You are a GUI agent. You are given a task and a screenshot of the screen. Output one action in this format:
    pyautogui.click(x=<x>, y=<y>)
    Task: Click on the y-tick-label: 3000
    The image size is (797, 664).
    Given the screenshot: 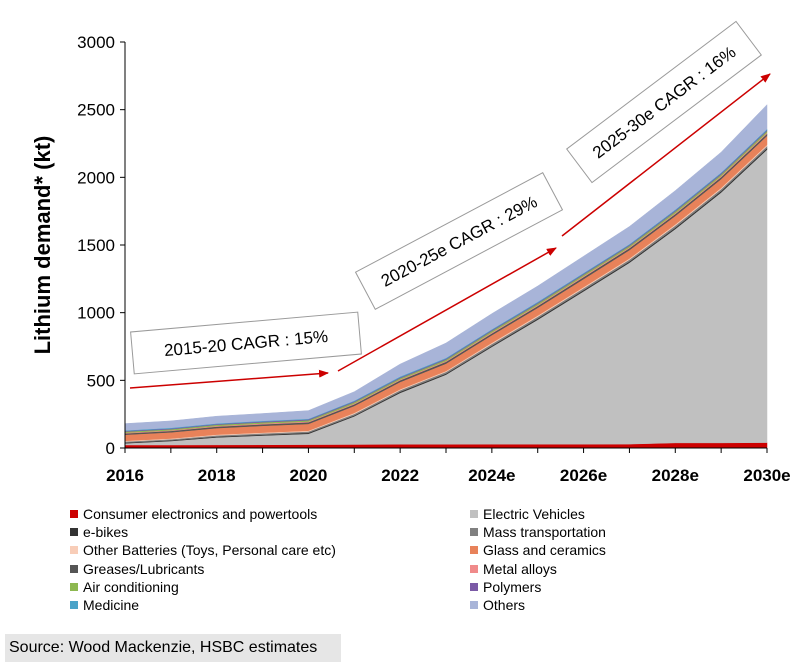 What is the action you would take?
    pyautogui.click(x=96, y=42)
    